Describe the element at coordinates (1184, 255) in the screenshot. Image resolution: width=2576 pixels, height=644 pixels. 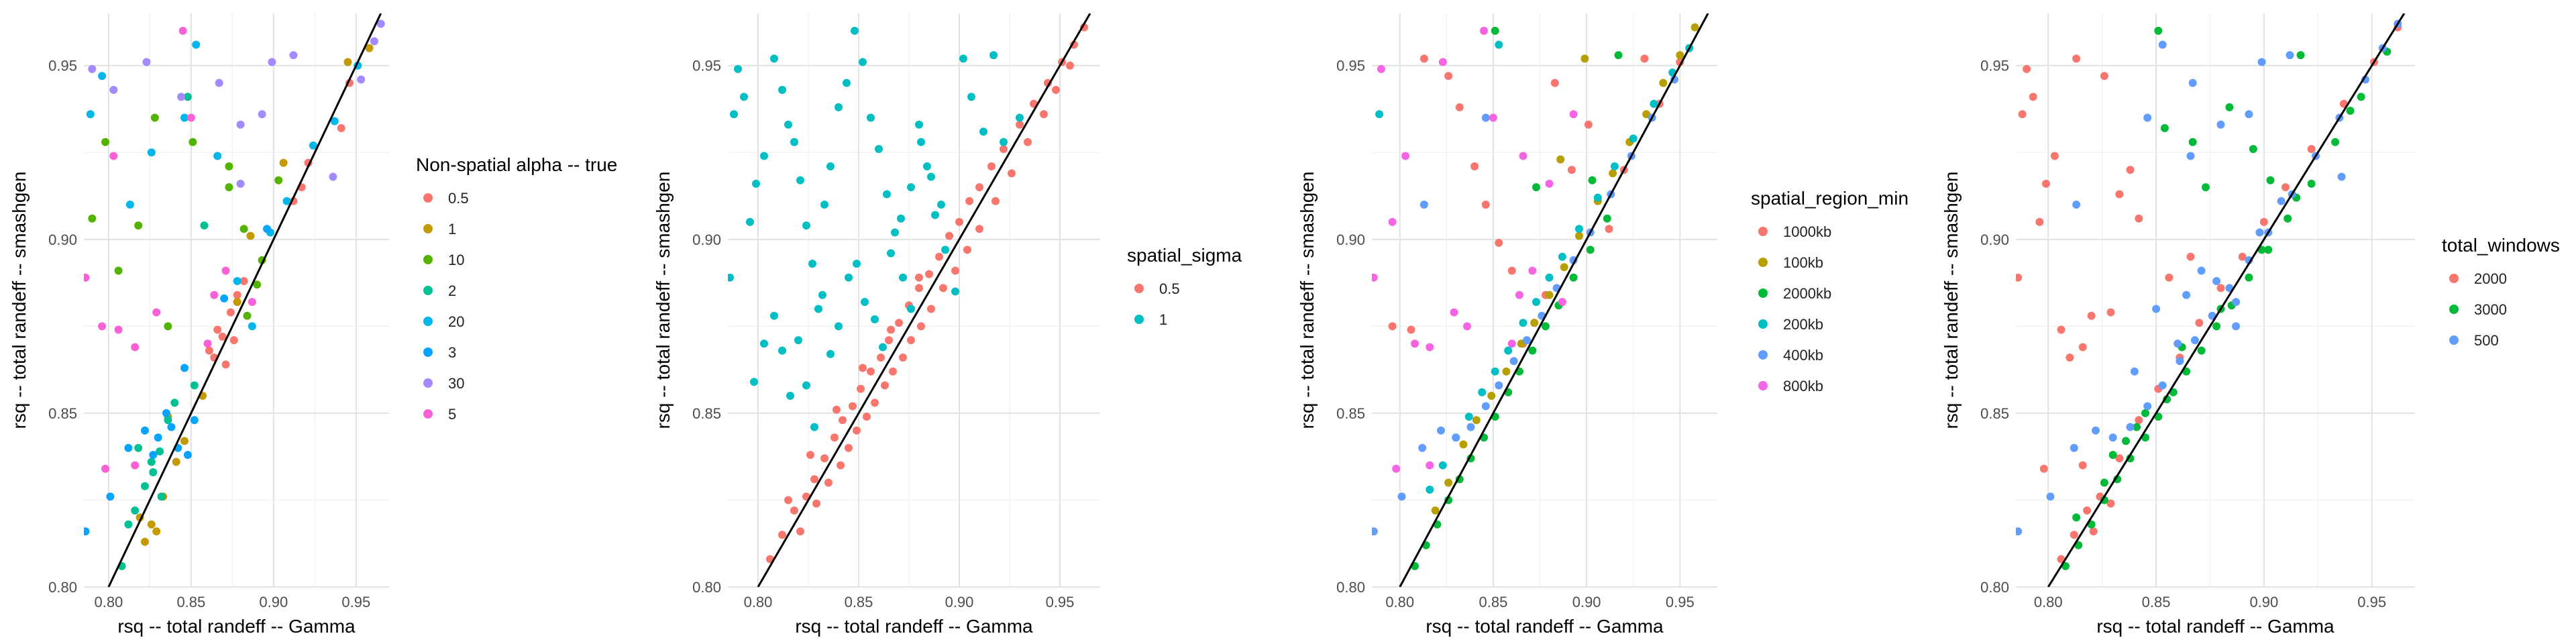
I see `legend-title: spatial_sigma` at that location.